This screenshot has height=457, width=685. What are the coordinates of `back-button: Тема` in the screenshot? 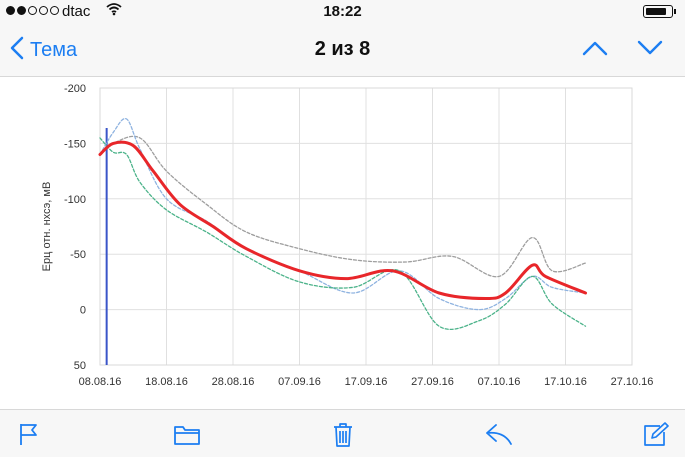 It's located at (43, 50).